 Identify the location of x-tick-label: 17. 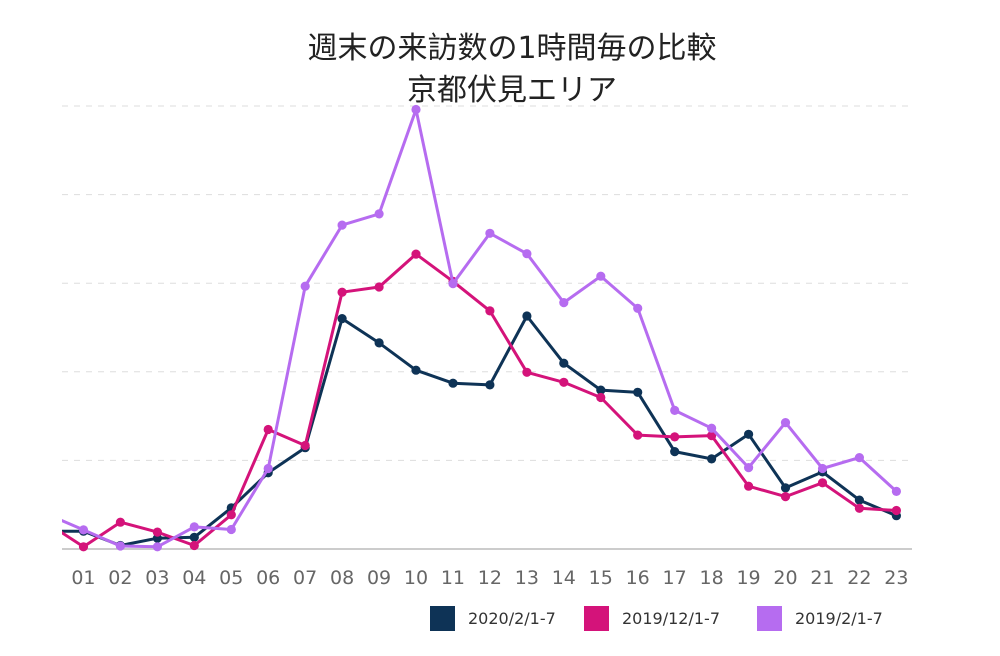
(675, 578).